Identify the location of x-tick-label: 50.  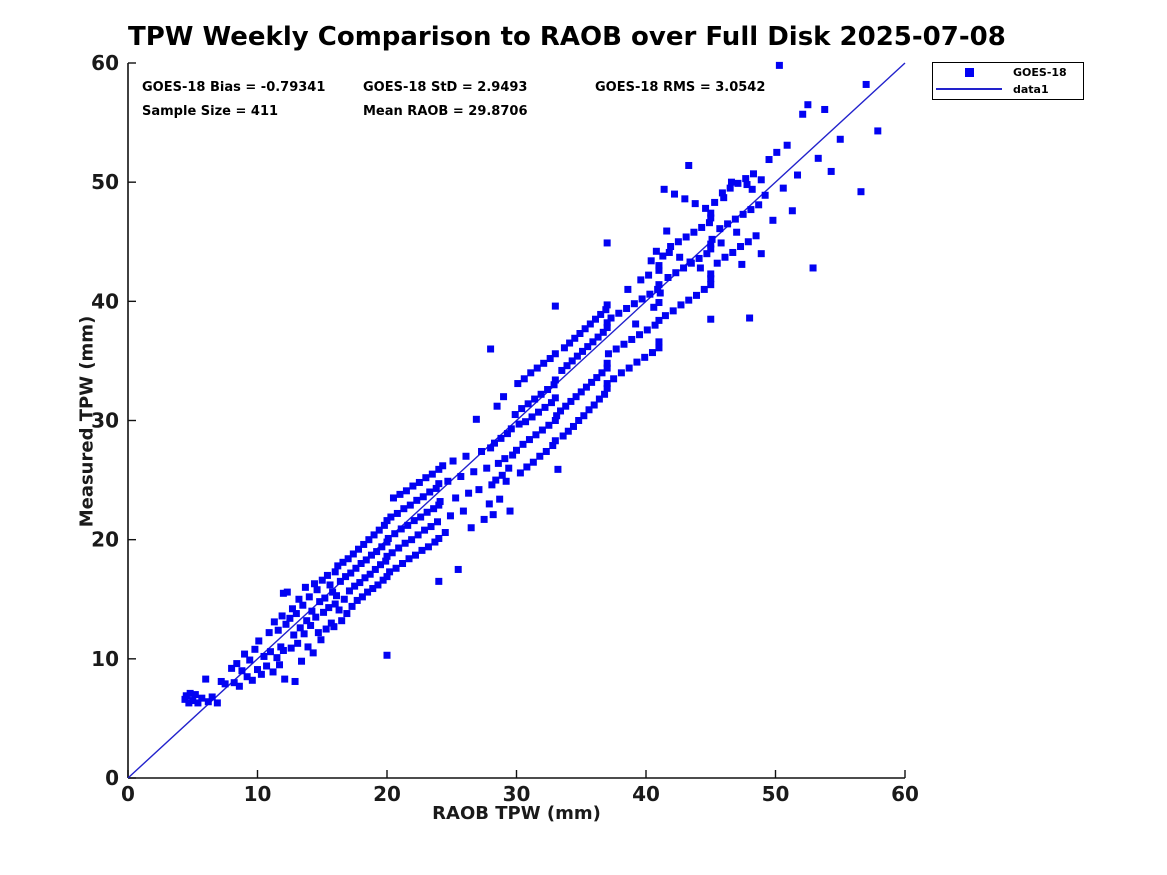
(776, 794).